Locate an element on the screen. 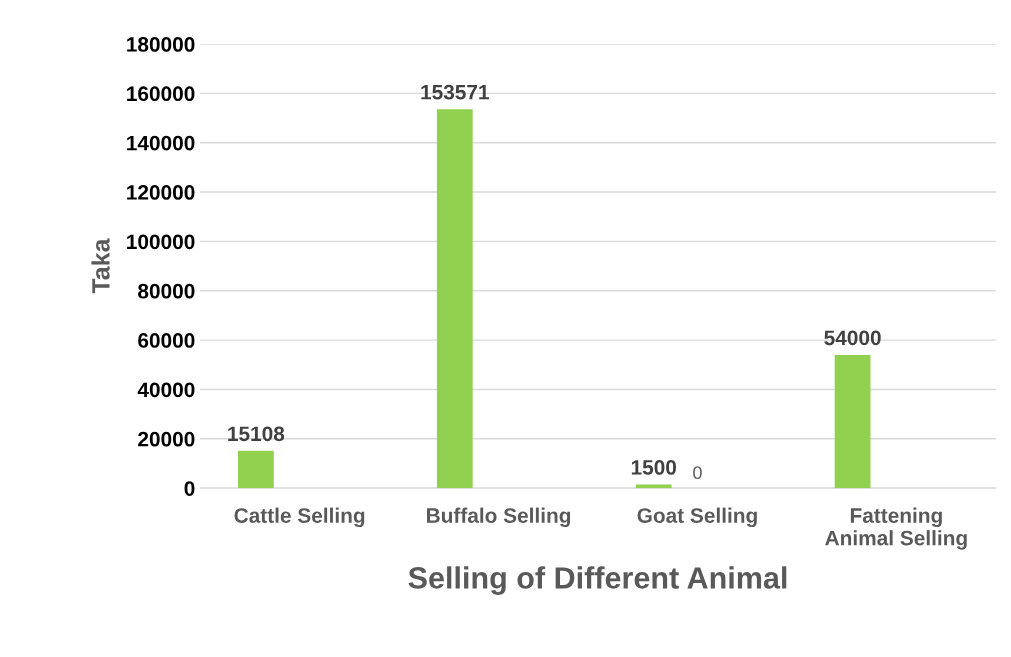 The width and height of the screenshot is (1011, 657). y-tick-label: 160000 is located at coordinates (161, 94).